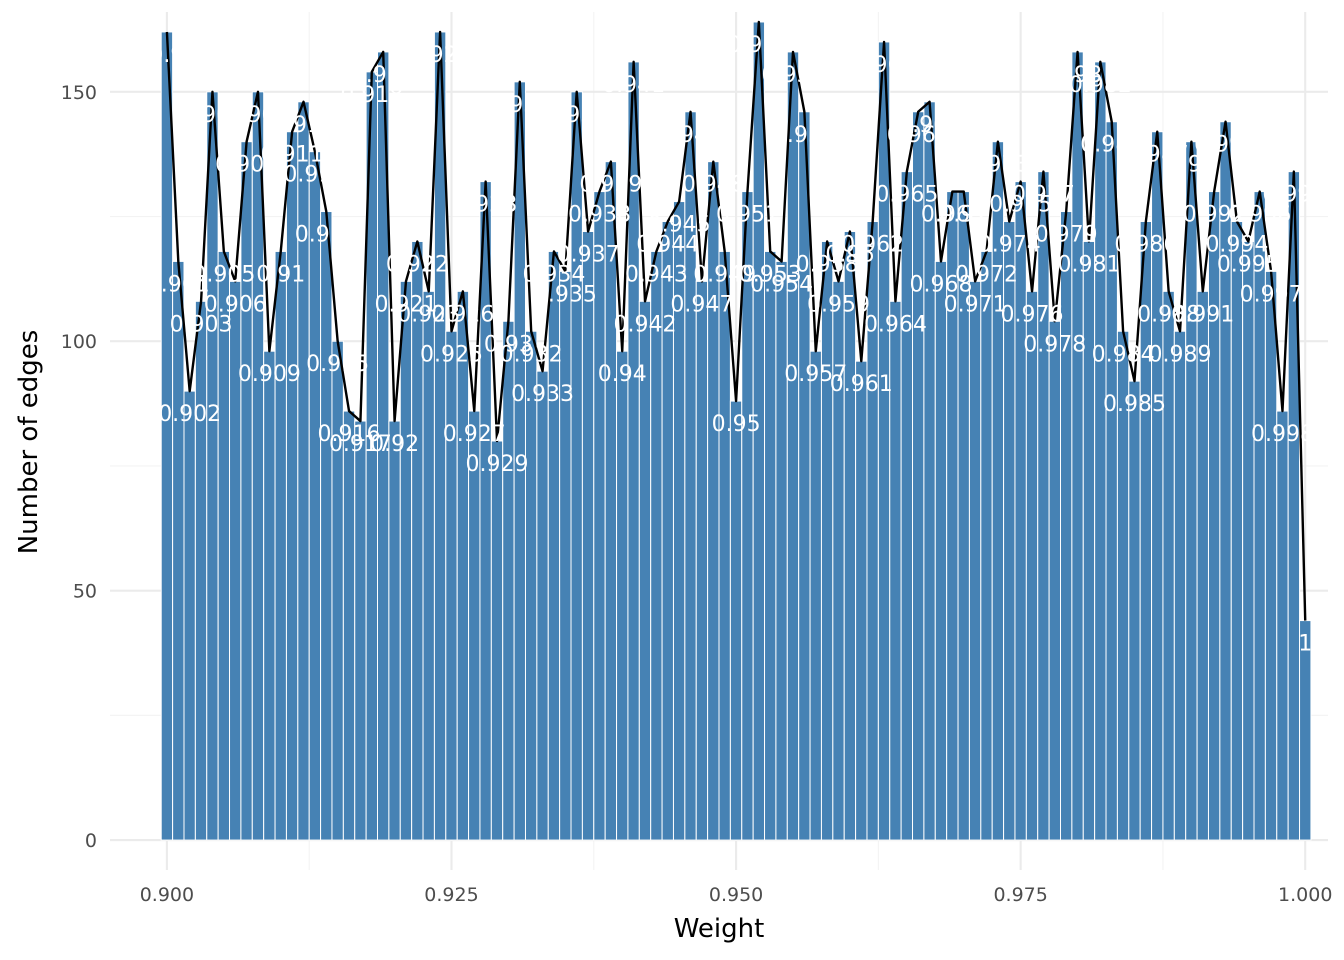  Describe the element at coordinates (428, 314) in the screenshot. I see `bar-label: 0.923` at that location.